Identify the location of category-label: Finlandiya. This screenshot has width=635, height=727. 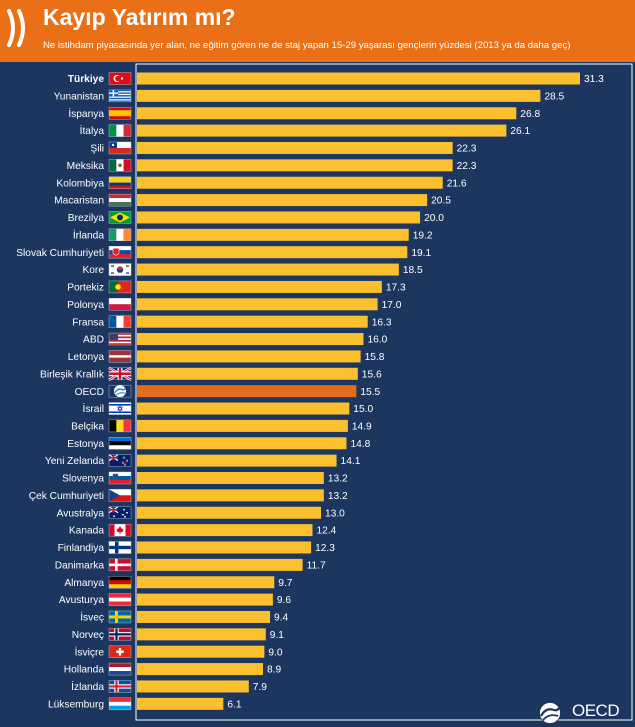
(81, 548).